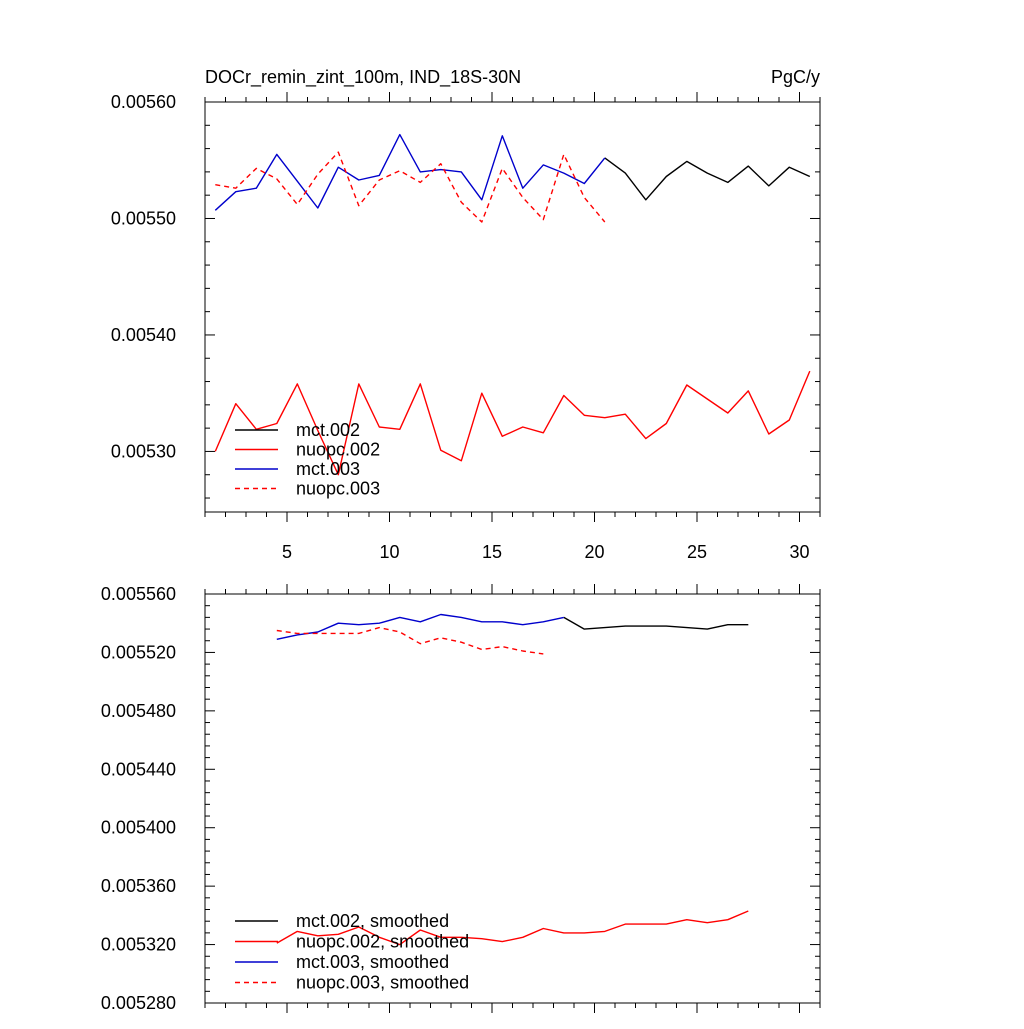  I want to click on y-tick-label: 0.00550, so click(143, 218).